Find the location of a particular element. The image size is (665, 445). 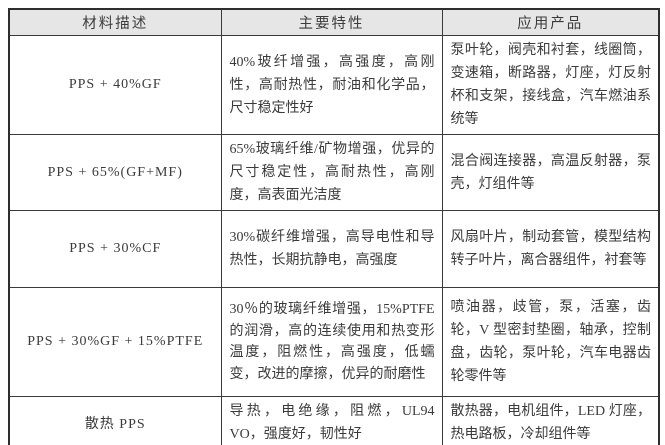

column-header-features: 主要特性 is located at coordinates (331, 22).